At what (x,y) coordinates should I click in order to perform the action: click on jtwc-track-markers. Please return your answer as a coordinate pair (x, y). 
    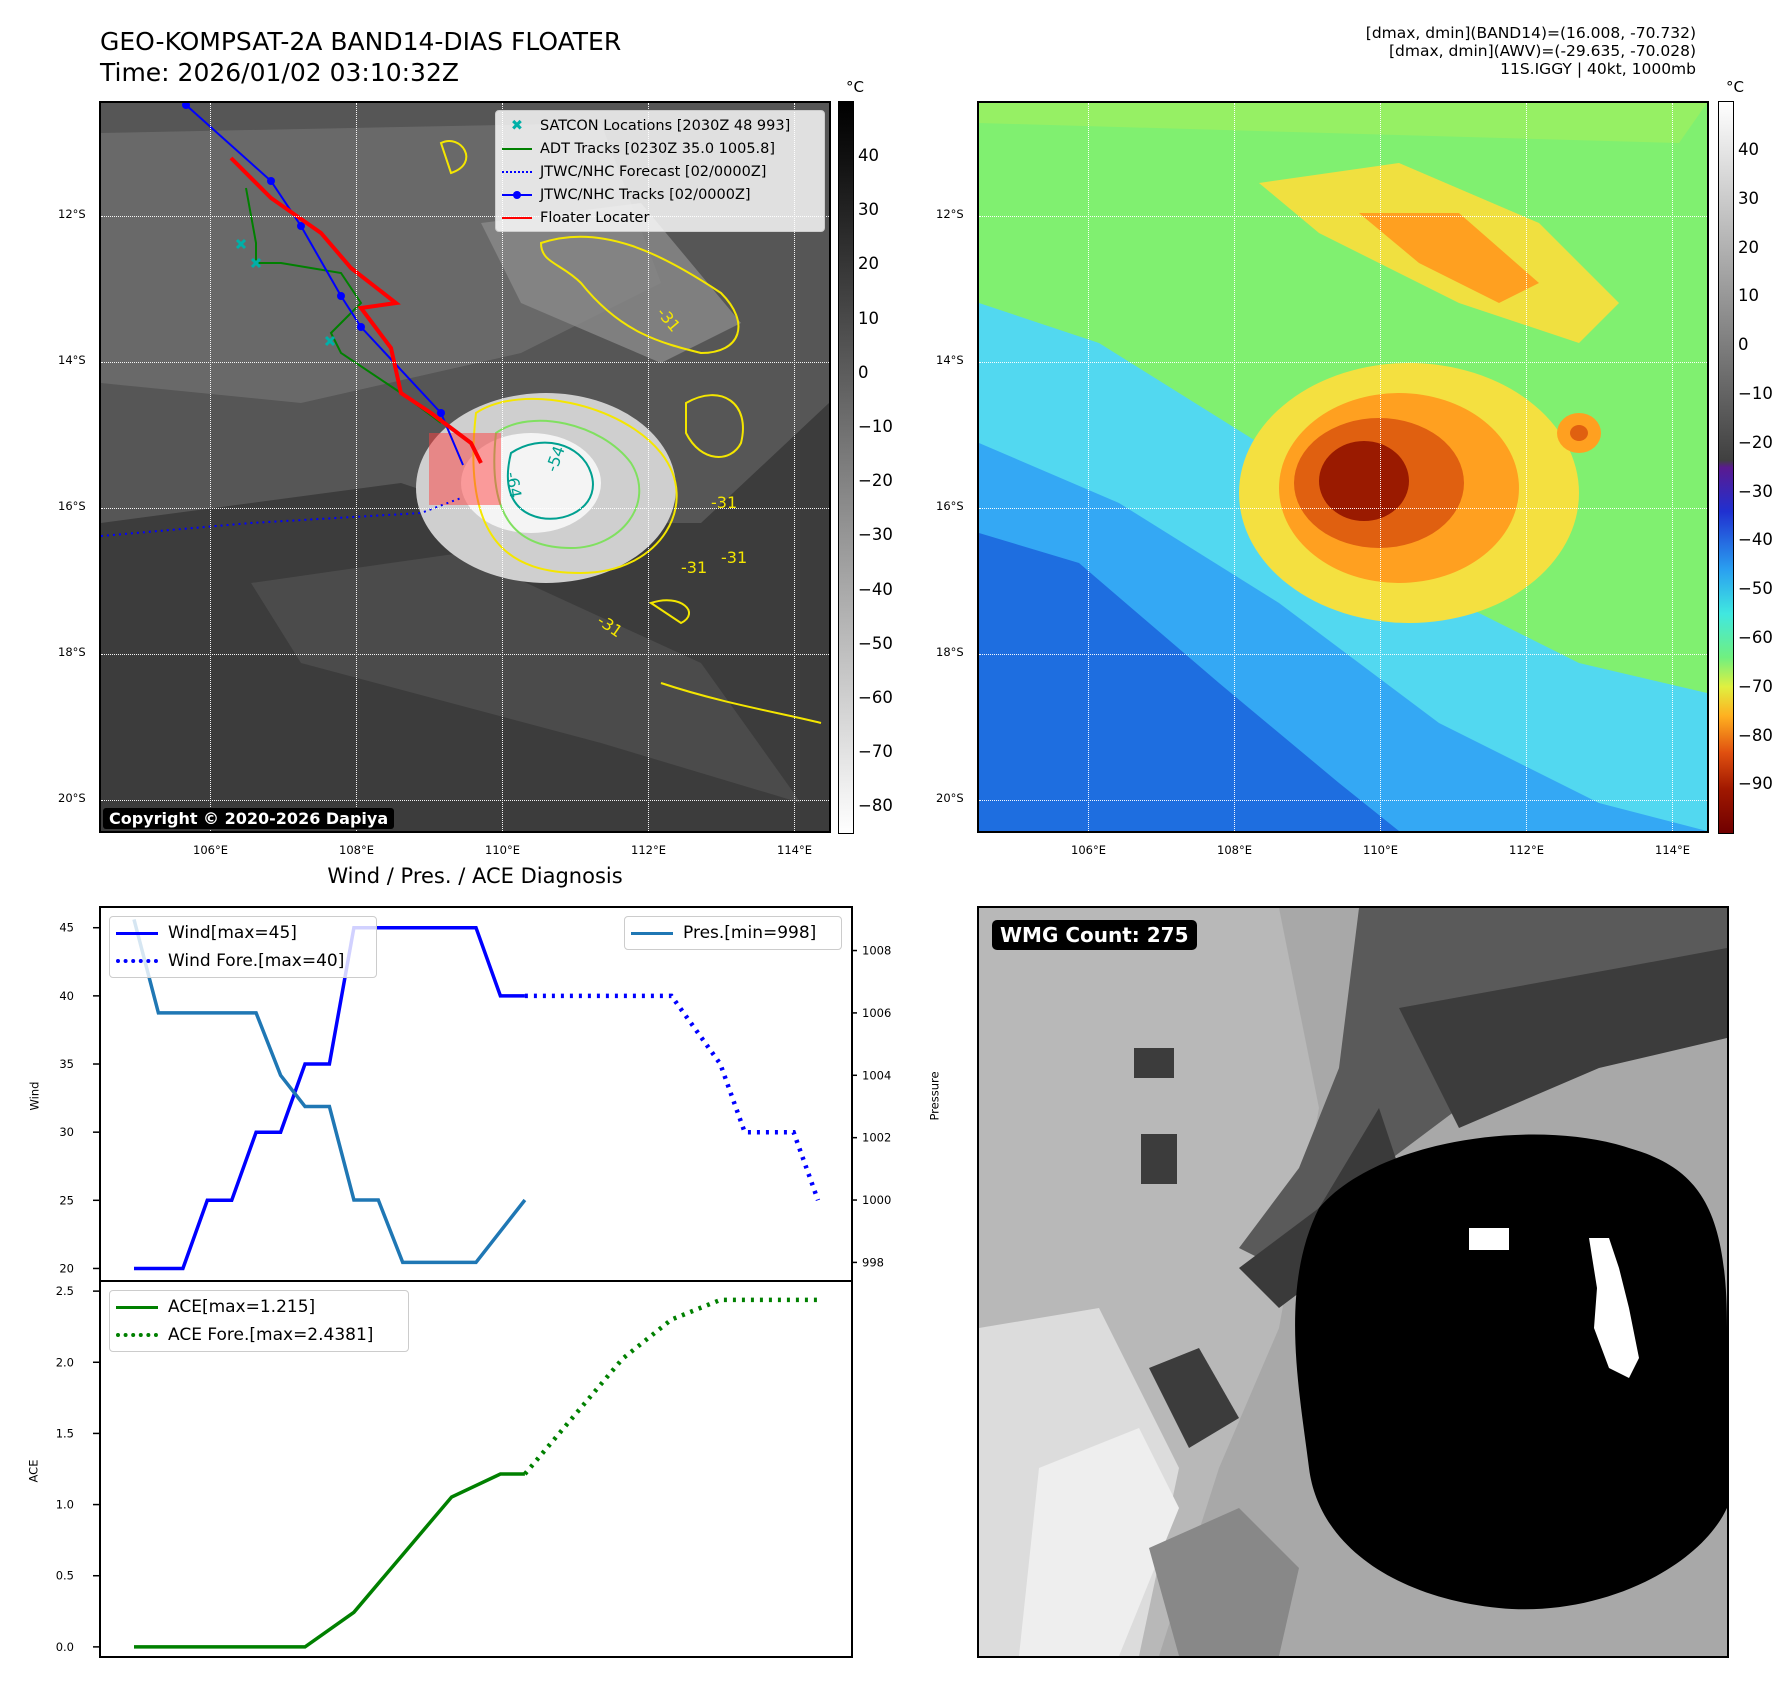
    Looking at the image, I should click on (313, 260).